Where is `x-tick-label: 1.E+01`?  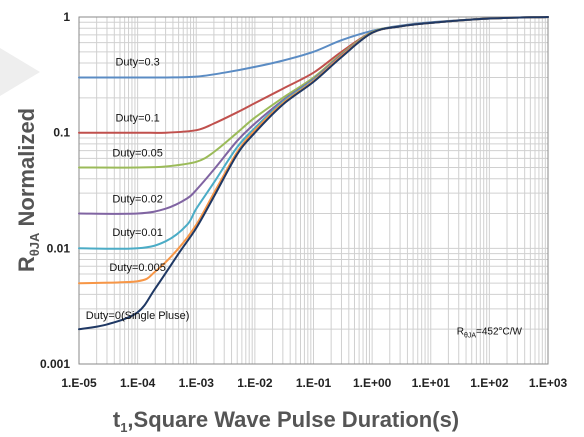 x-tick-label: 1.E+01 is located at coordinates (431, 383).